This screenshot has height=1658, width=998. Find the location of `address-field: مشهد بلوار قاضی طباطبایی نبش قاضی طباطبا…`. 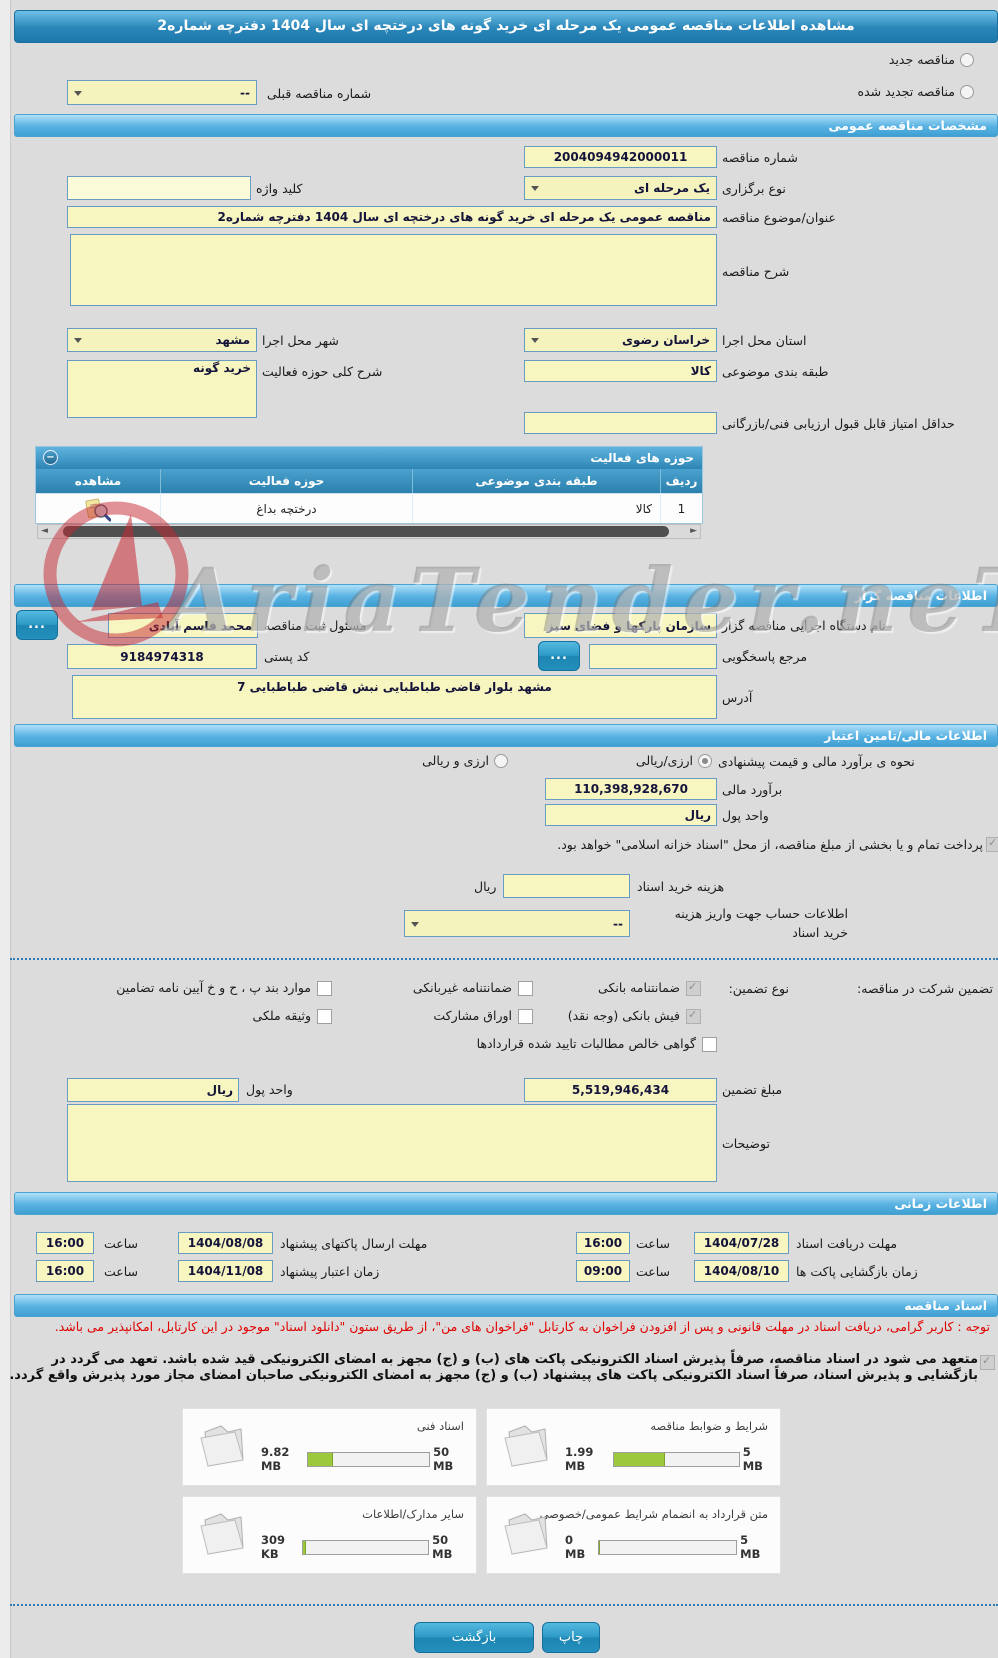

address-field: مشهد بلوار قاضی طباطبایی نبش قاضی طباطبا… is located at coordinates (394, 697).